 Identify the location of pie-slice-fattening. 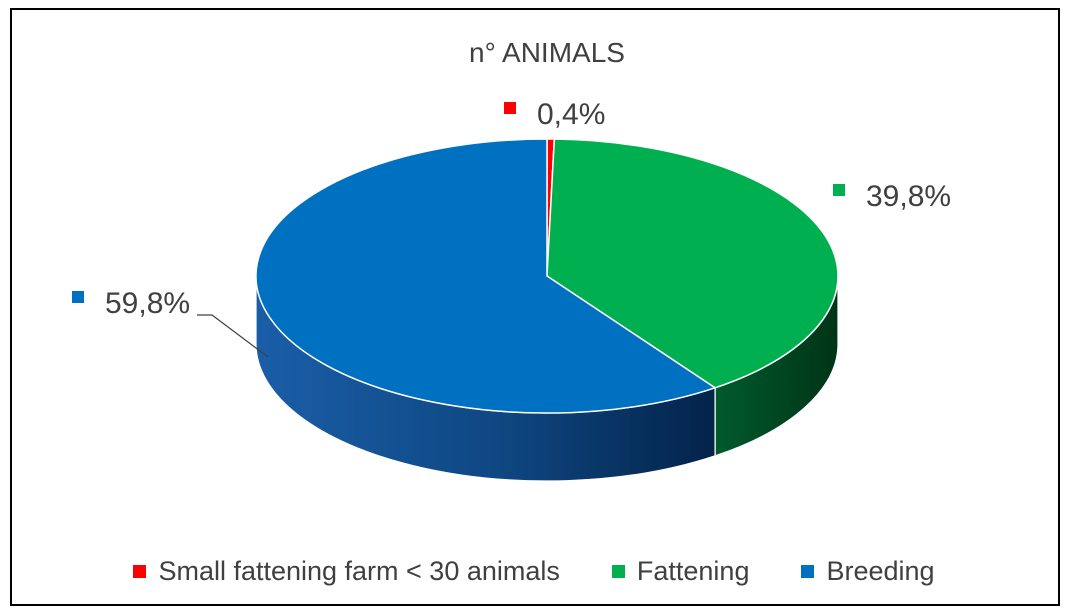
(692, 263).